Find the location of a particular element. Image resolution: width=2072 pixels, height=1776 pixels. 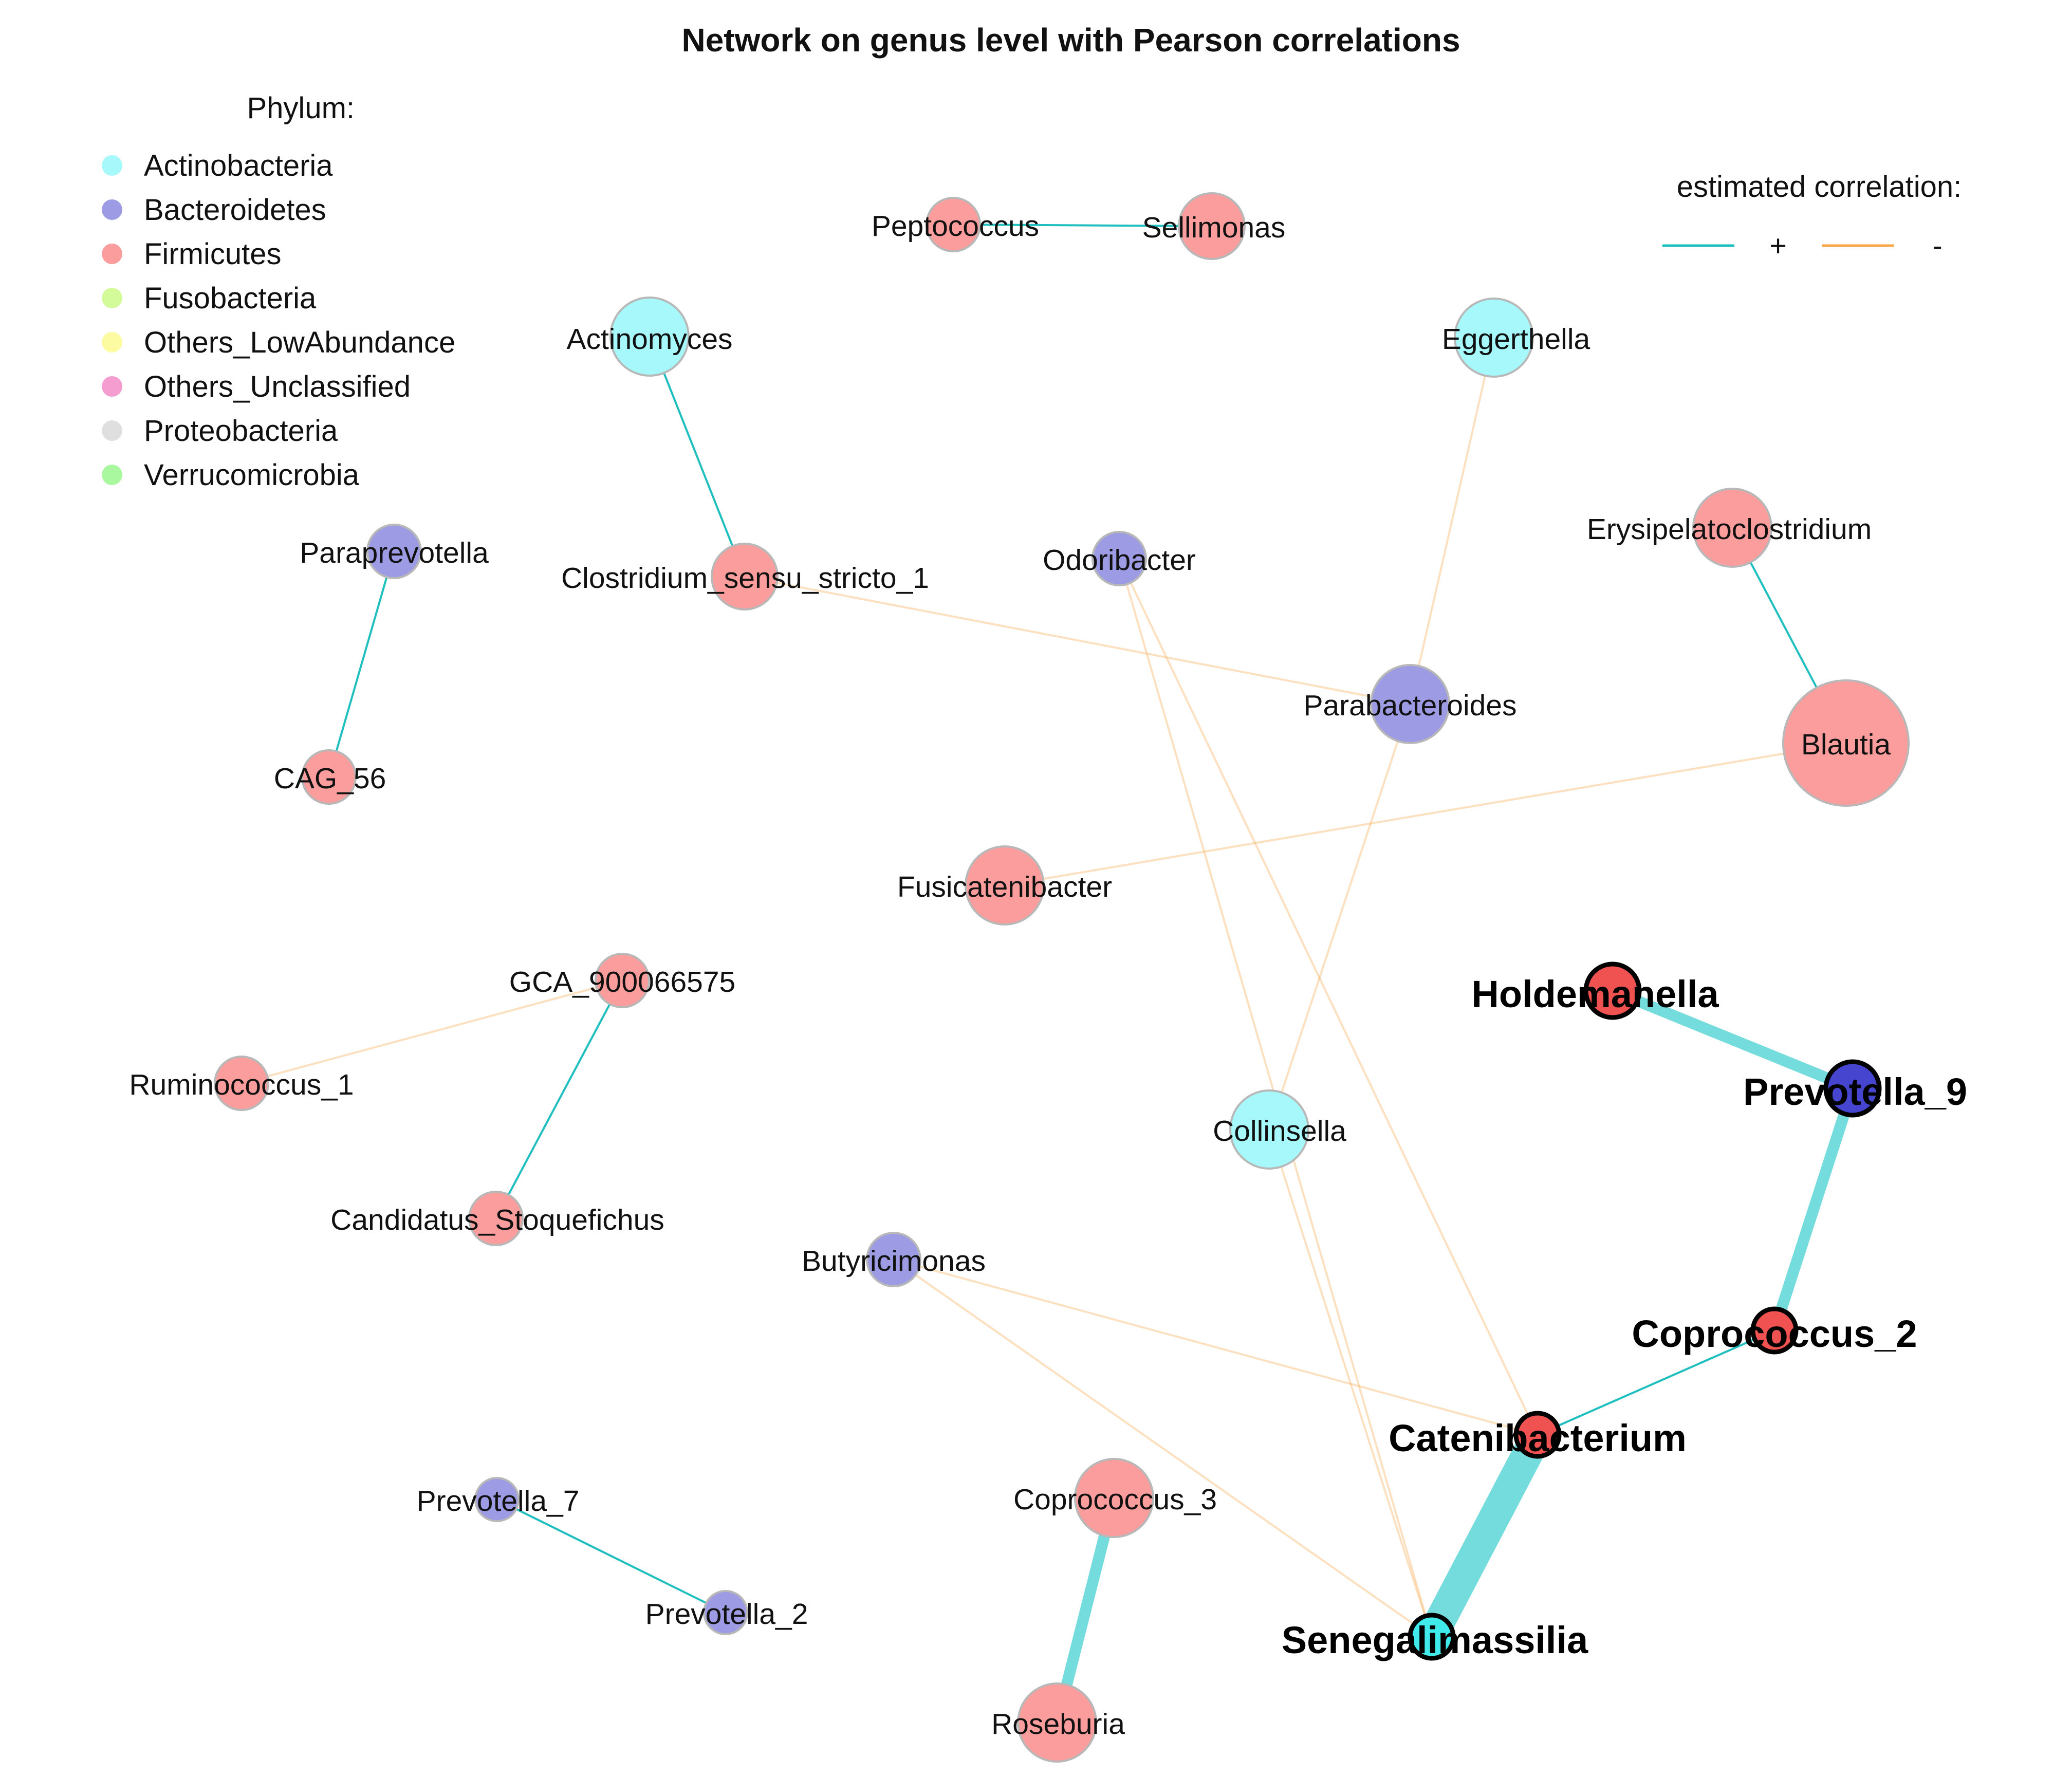

node-odoribacter: Odoribacter is located at coordinates (1119, 558).